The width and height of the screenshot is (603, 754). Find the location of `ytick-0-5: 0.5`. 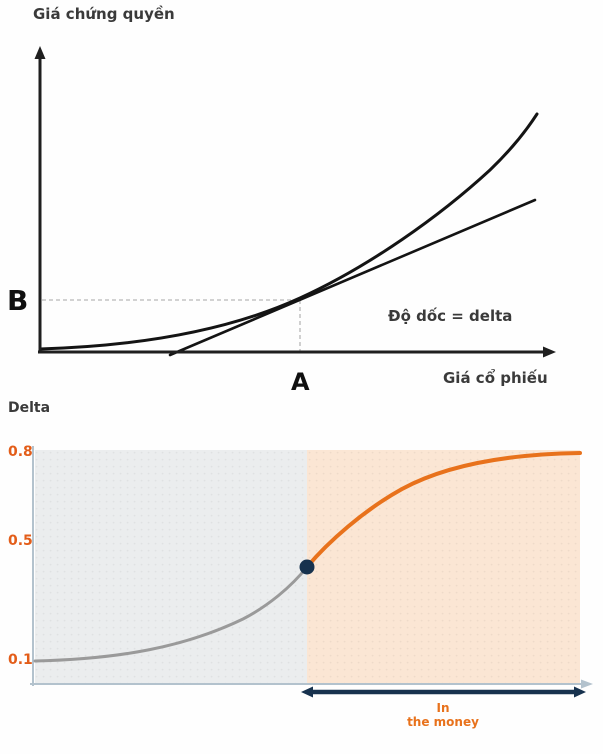

ytick-0-5: 0.5 is located at coordinates (20, 541).